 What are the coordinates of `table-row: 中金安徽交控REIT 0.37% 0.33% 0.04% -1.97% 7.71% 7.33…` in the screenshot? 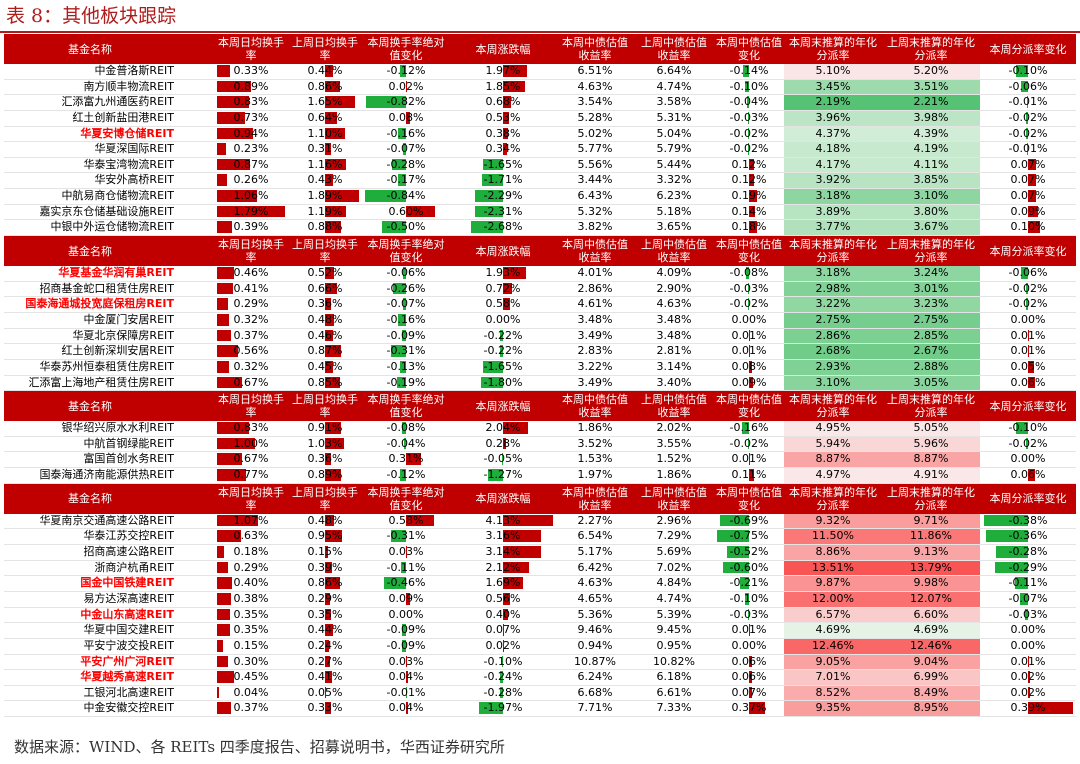 It's located at (540, 709).